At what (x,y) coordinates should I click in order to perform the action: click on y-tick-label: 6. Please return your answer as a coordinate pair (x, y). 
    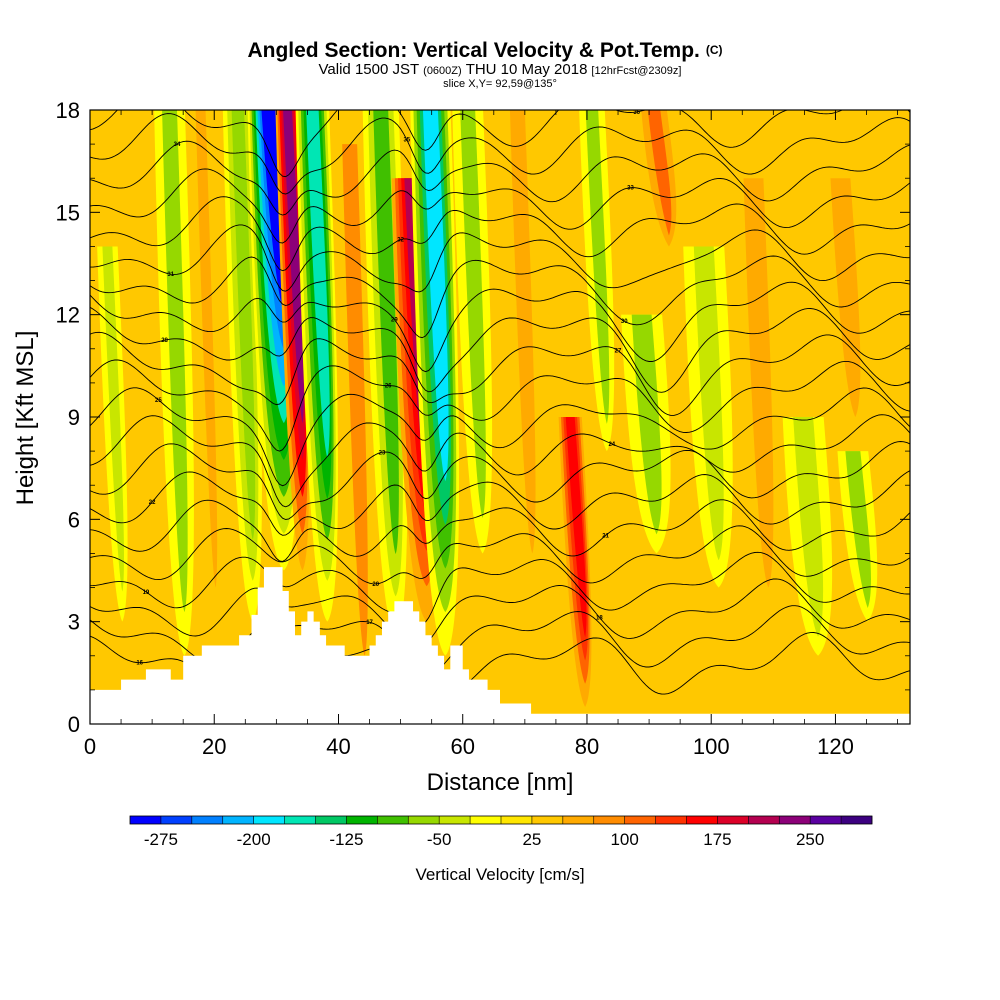
    Looking at the image, I should click on (74, 519).